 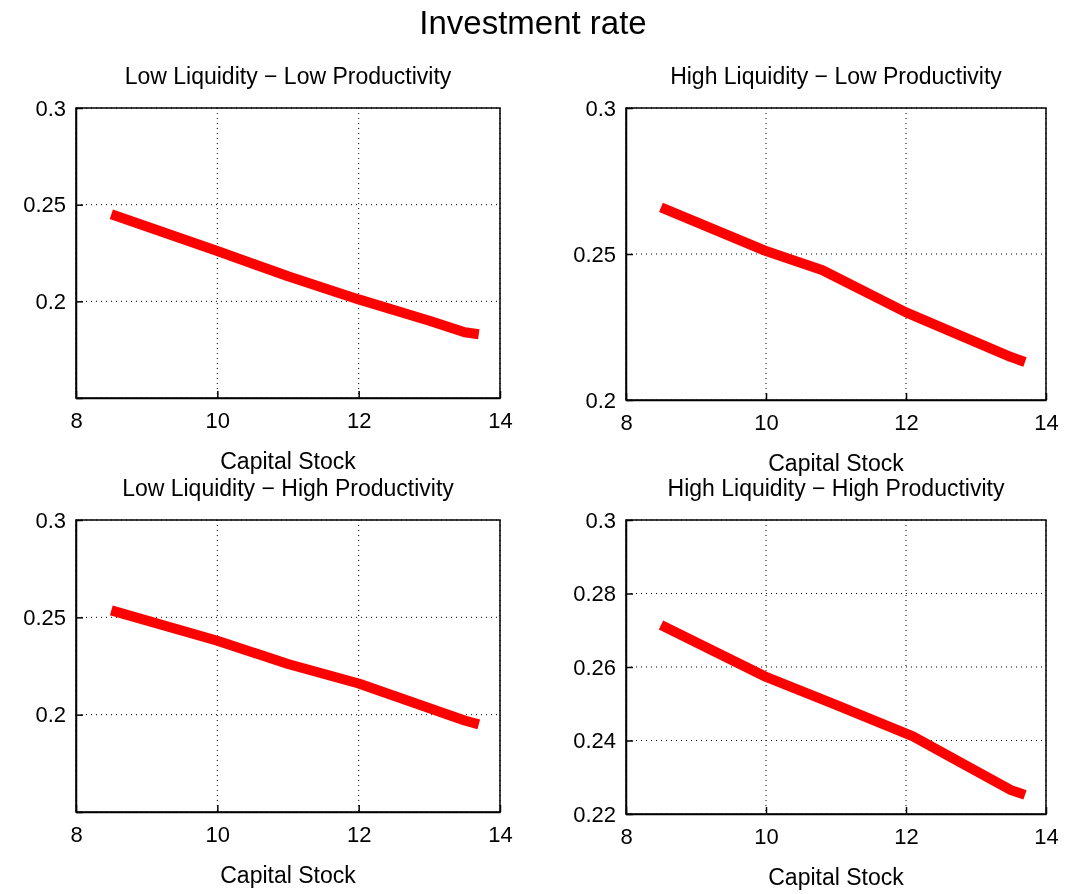 I want to click on y-tick-label: 0.26, so click(x=594, y=667).